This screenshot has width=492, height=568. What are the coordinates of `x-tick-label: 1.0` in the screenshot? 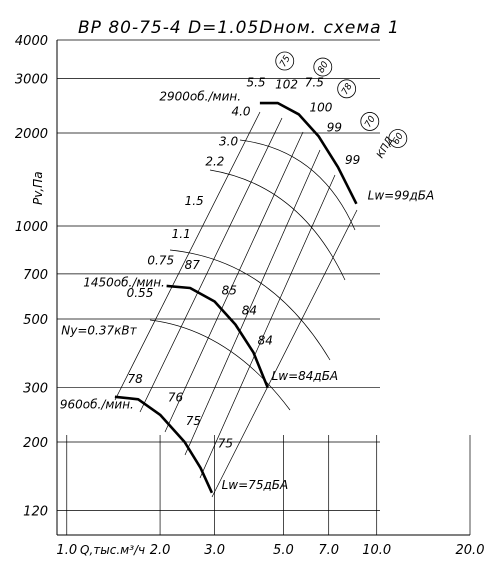 It's located at (66, 550).